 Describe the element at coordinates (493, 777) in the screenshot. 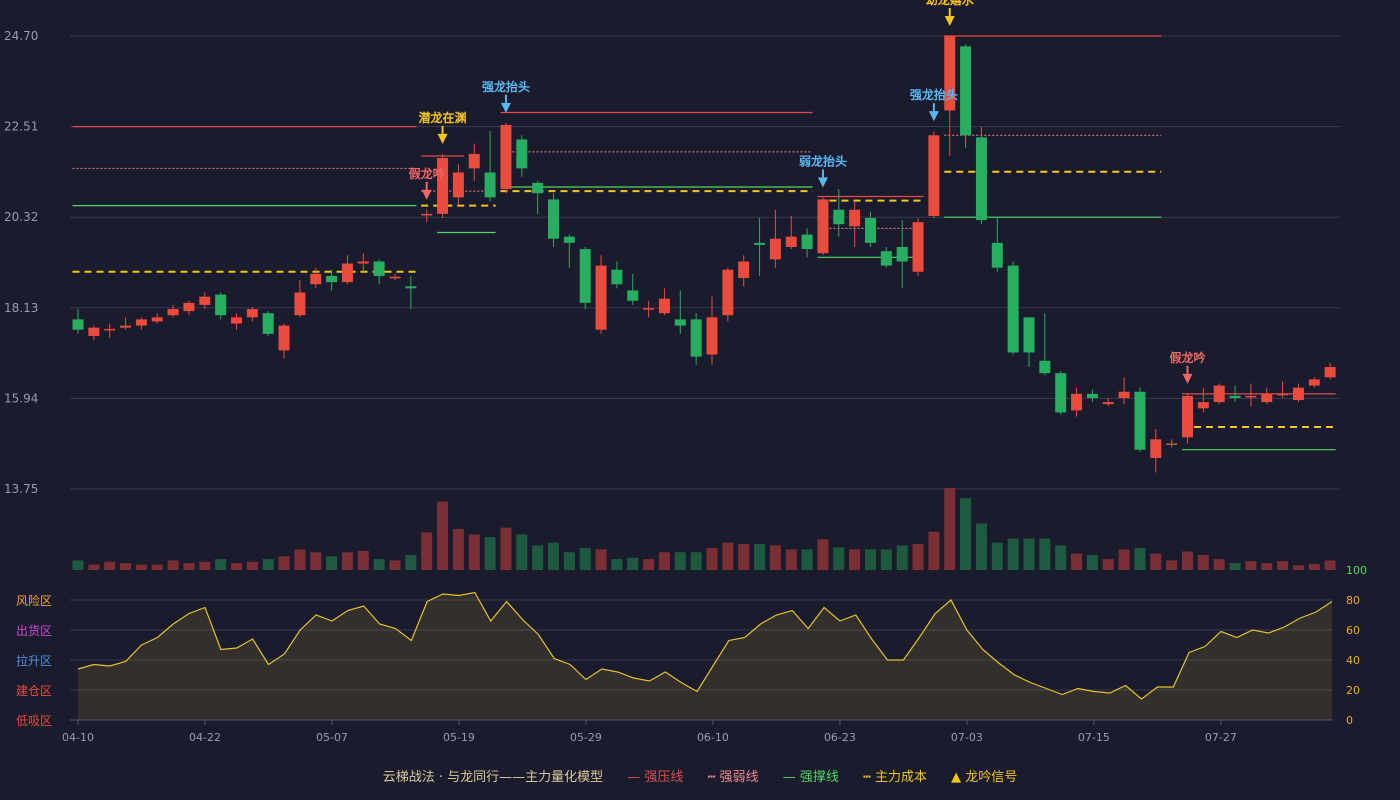

I see `legend-title: 云梯战法 · 与龙同行——主力量化模型` at that location.